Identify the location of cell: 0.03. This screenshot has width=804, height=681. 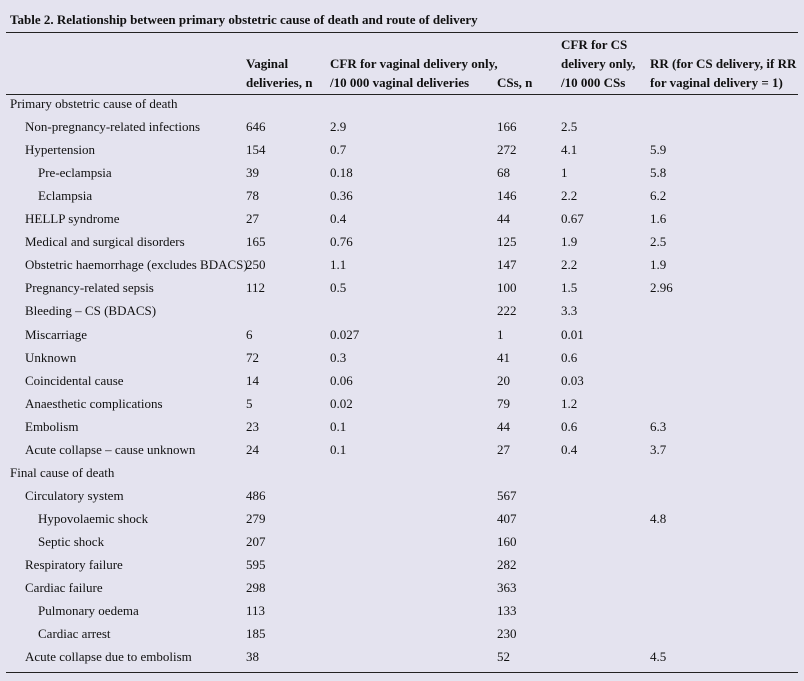
(572, 380).